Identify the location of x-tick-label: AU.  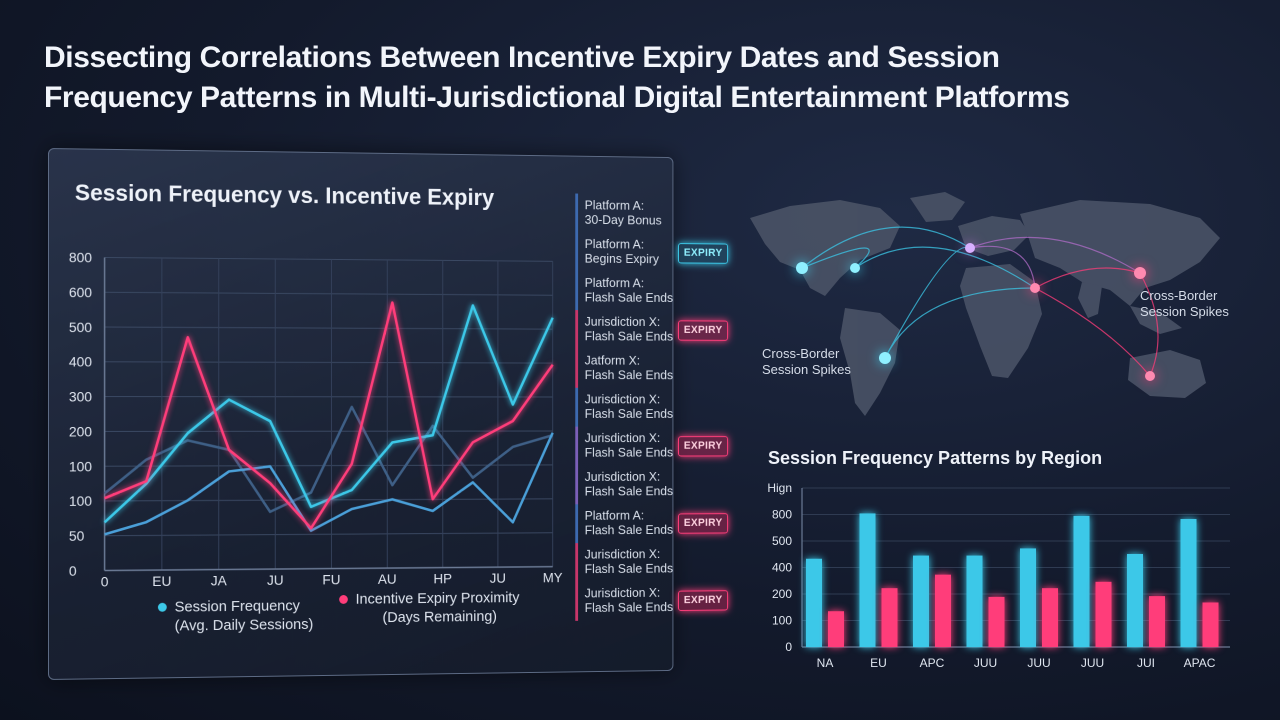
(387, 579).